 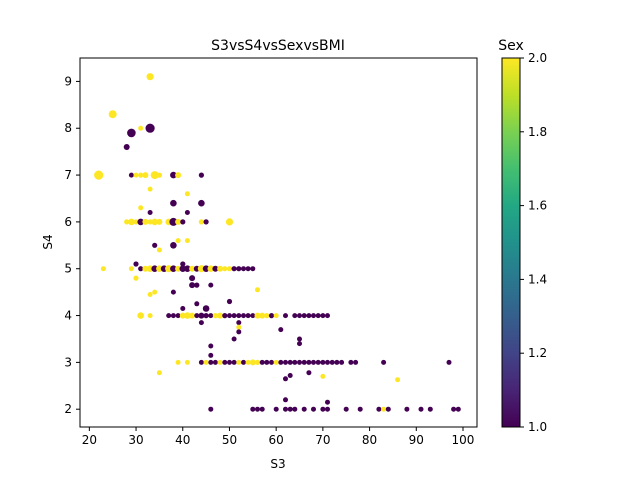 What do you see at coordinates (48, 241) in the screenshot?
I see `y-axis-label: S4` at bounding box center [48, 241].